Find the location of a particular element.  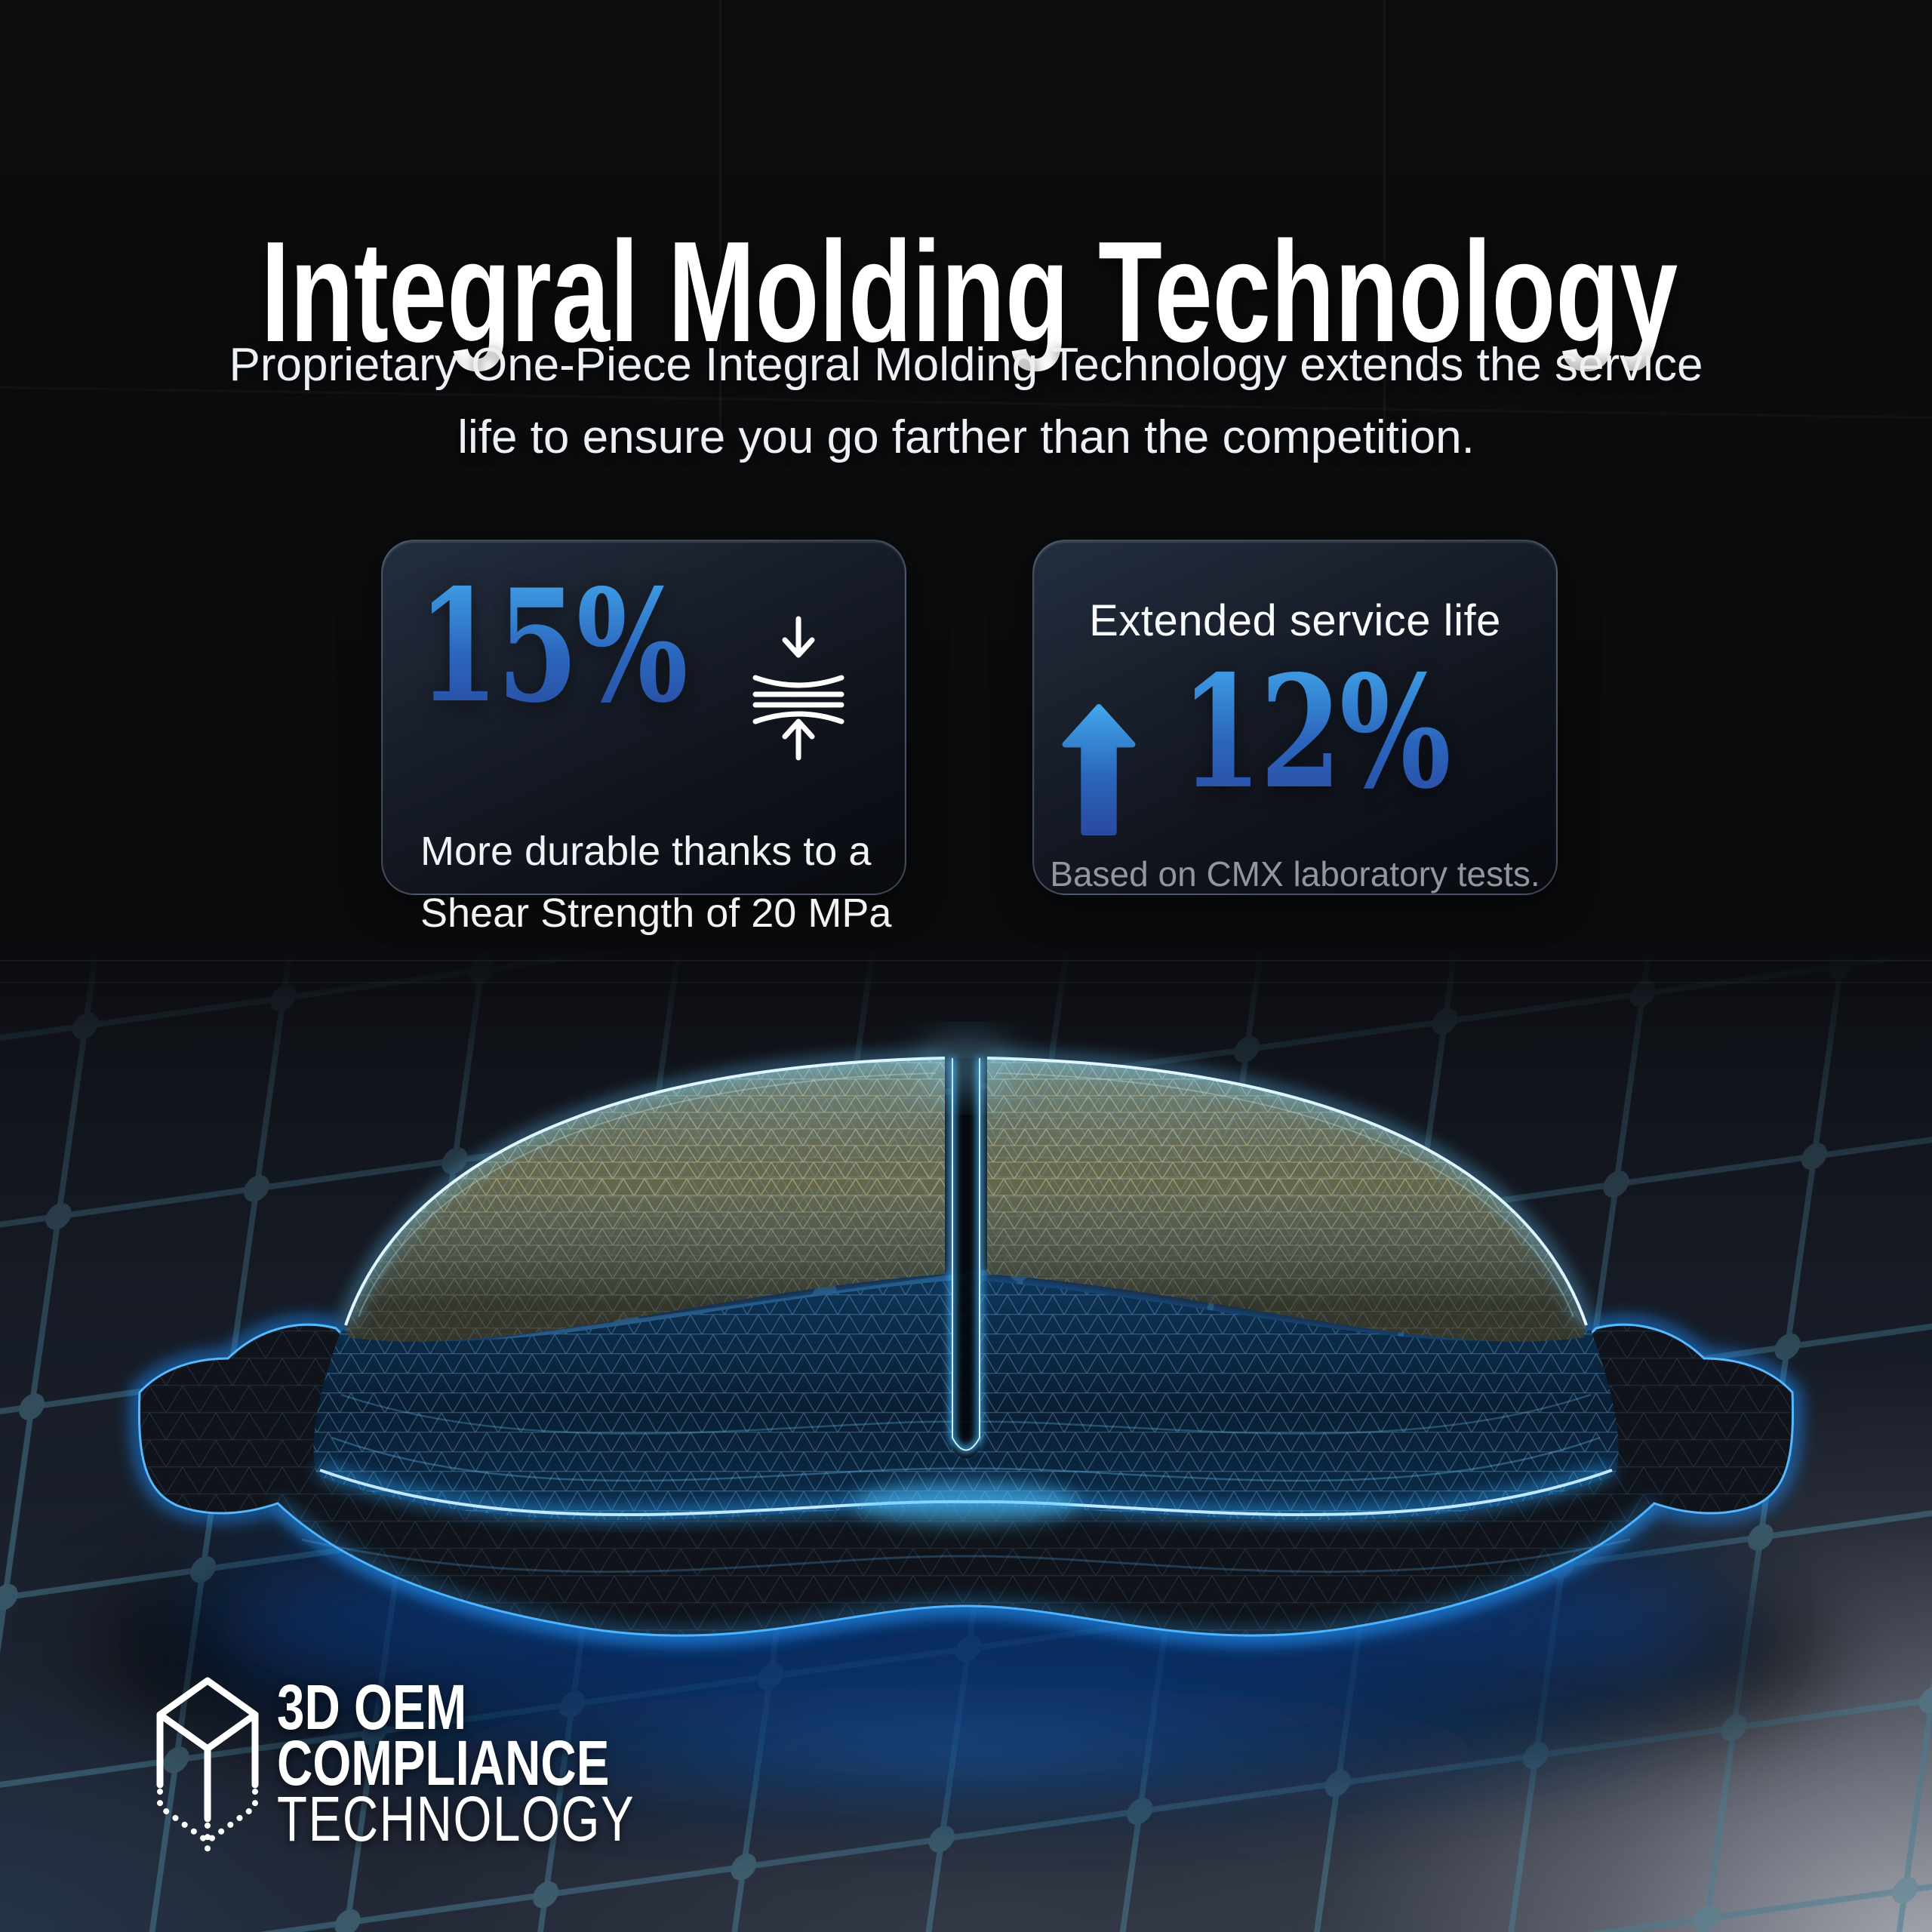

durability-description-line-1: More durable thanks to a is located at coordinates (646, 851).